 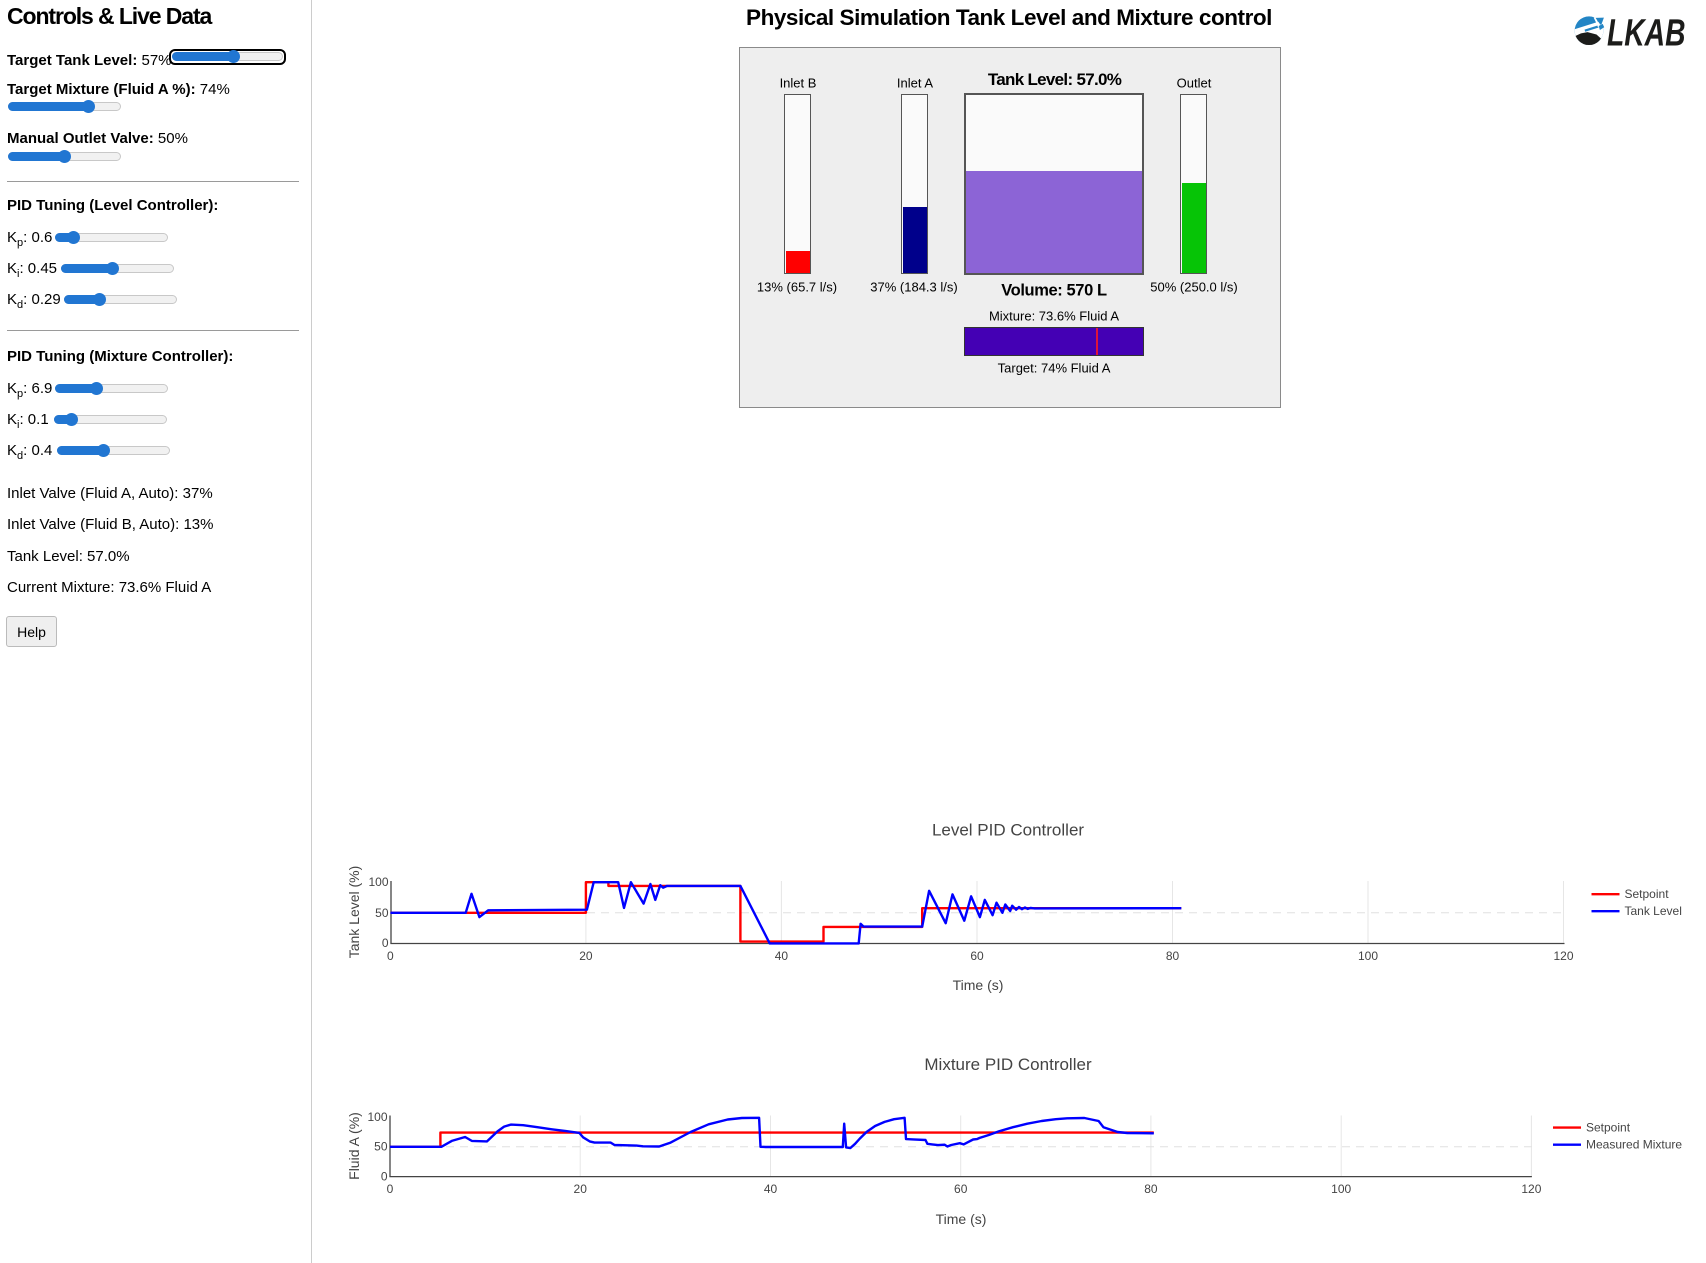 What do you see at coordinates (1646, 31) in the screenshot?
I see `svg-text: LKAB` at bounding box center [1646, 31].